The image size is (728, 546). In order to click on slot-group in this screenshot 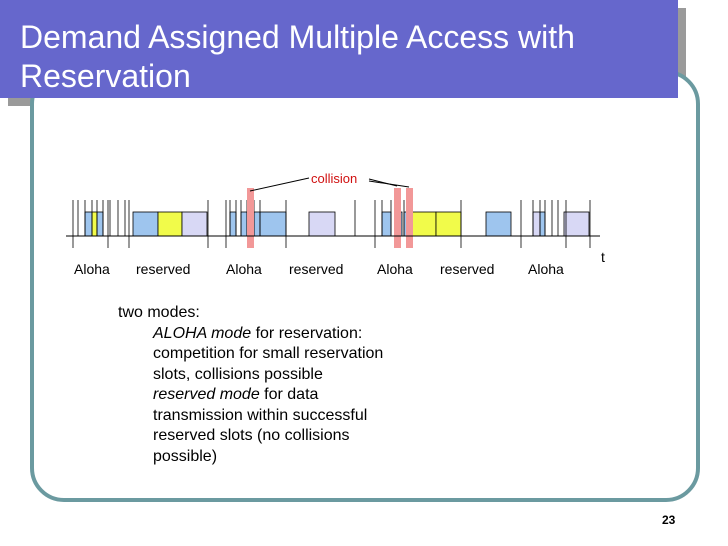, I will do `click(337, 224)`.